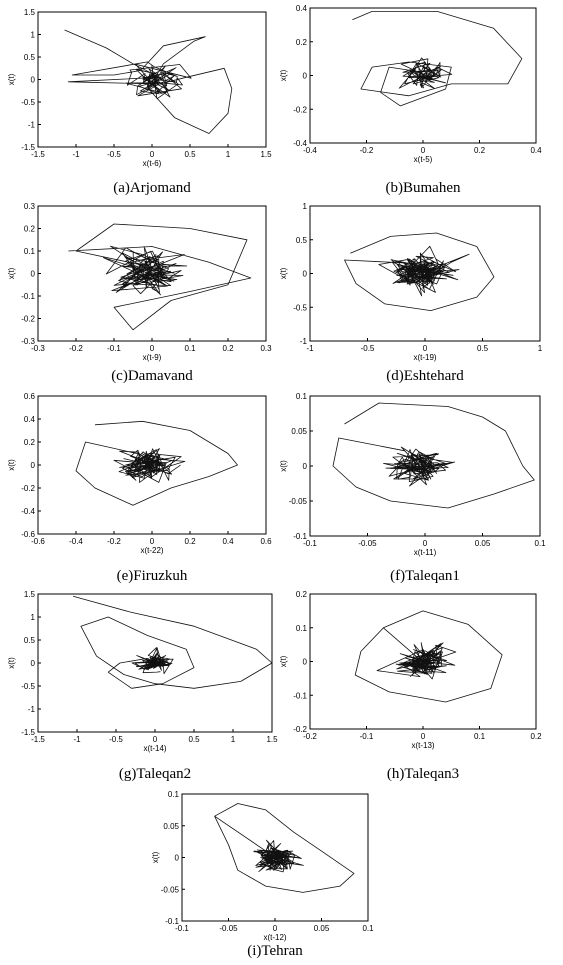  I want to click on y-tick-label: 0.6, so click(30, 396).